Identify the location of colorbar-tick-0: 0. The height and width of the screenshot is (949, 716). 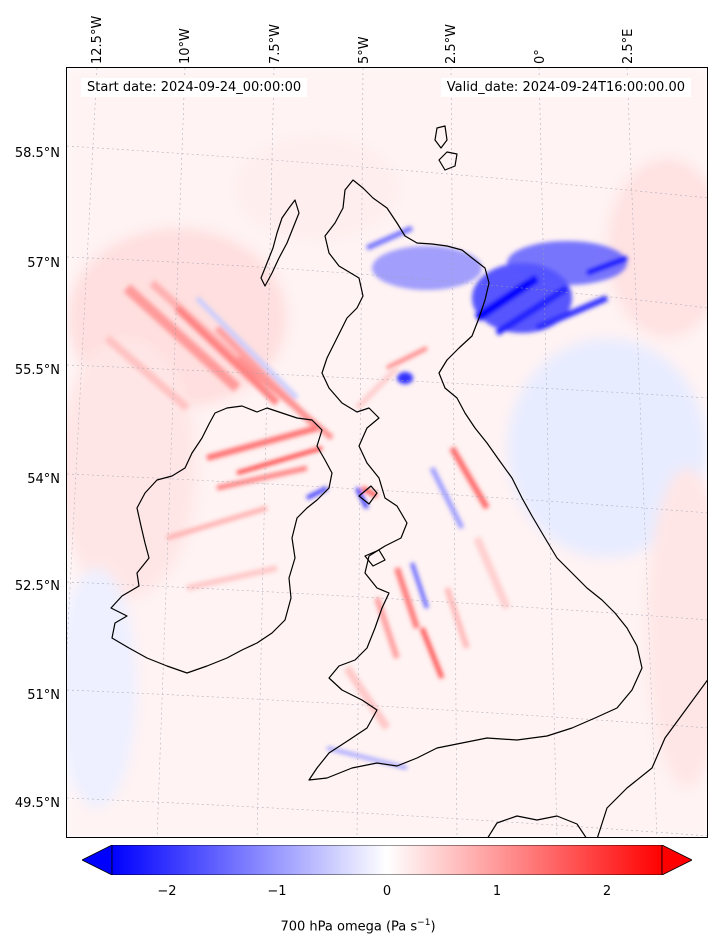
(387, 891).